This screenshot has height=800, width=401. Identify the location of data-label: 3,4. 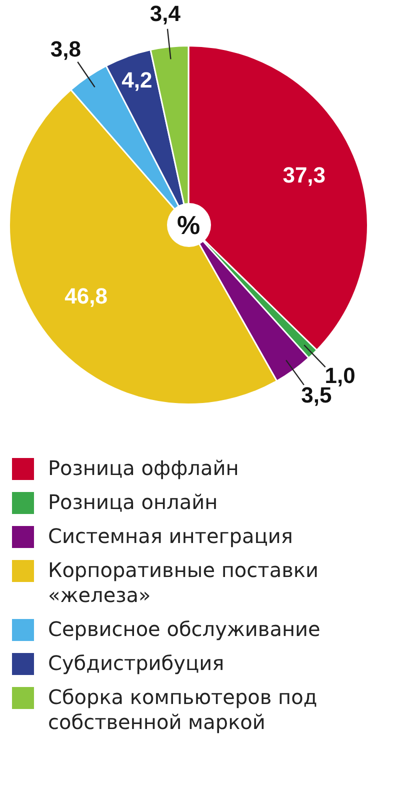
(166, 13).